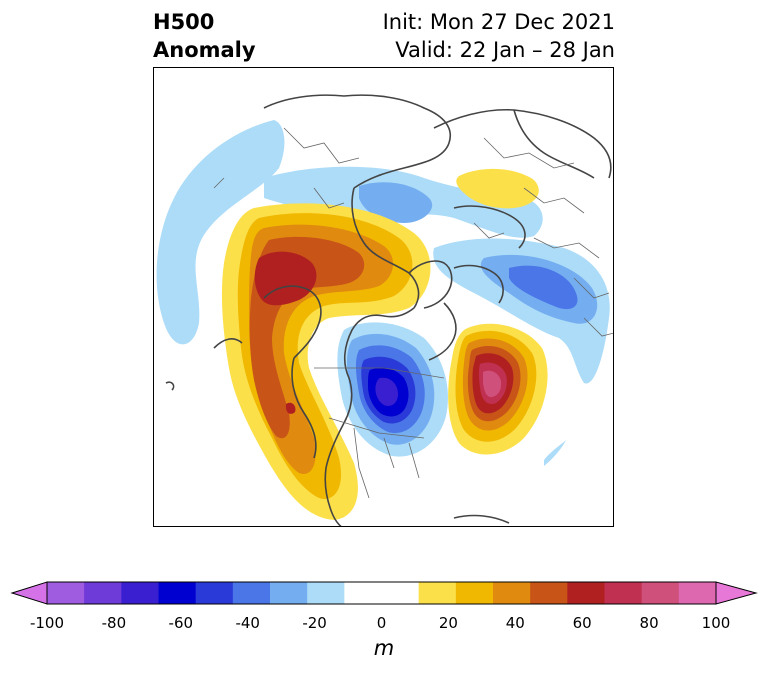 The height and width of the screenshot is (673, 768). I want to click on colorbar-tick-label: 60, so click(582, 623).